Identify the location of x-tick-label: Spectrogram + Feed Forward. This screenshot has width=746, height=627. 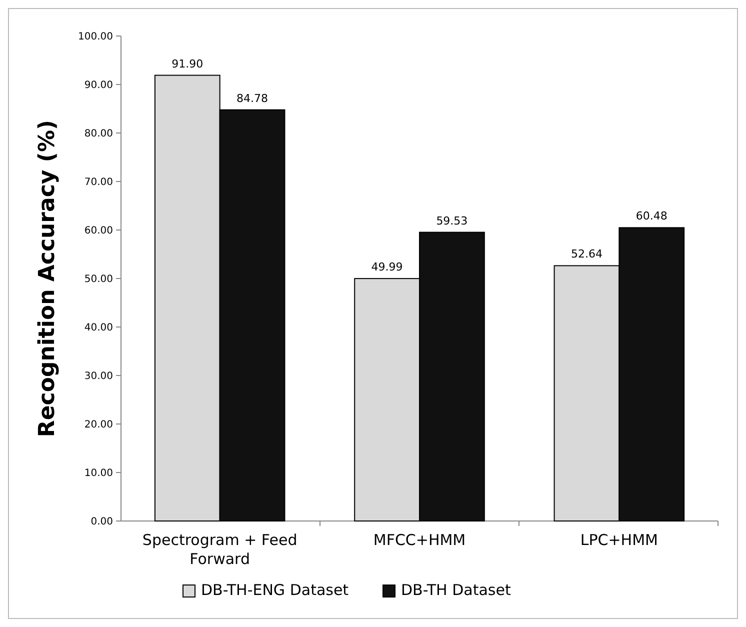
(220, 549).